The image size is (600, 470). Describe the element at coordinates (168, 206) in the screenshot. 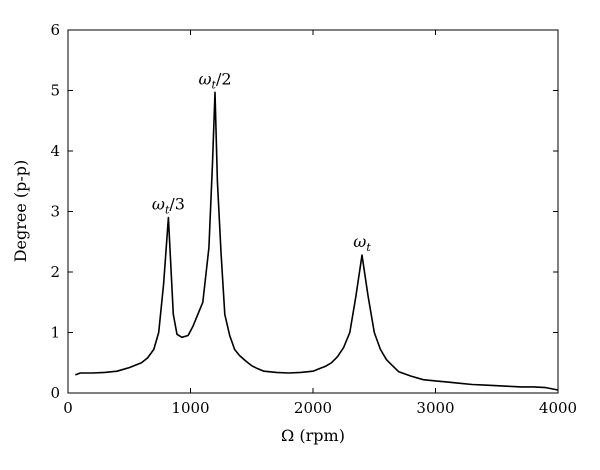

I see `peak-annotation: ωt/3` at that location.